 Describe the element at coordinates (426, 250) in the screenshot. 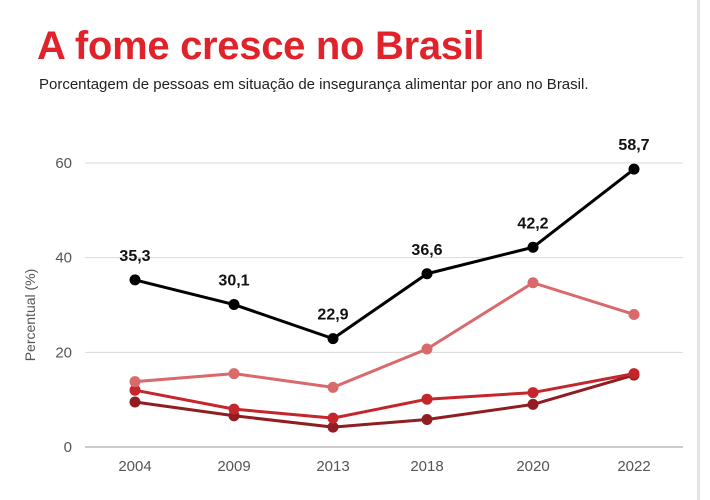

I see `data-label: 36,6` at that location.